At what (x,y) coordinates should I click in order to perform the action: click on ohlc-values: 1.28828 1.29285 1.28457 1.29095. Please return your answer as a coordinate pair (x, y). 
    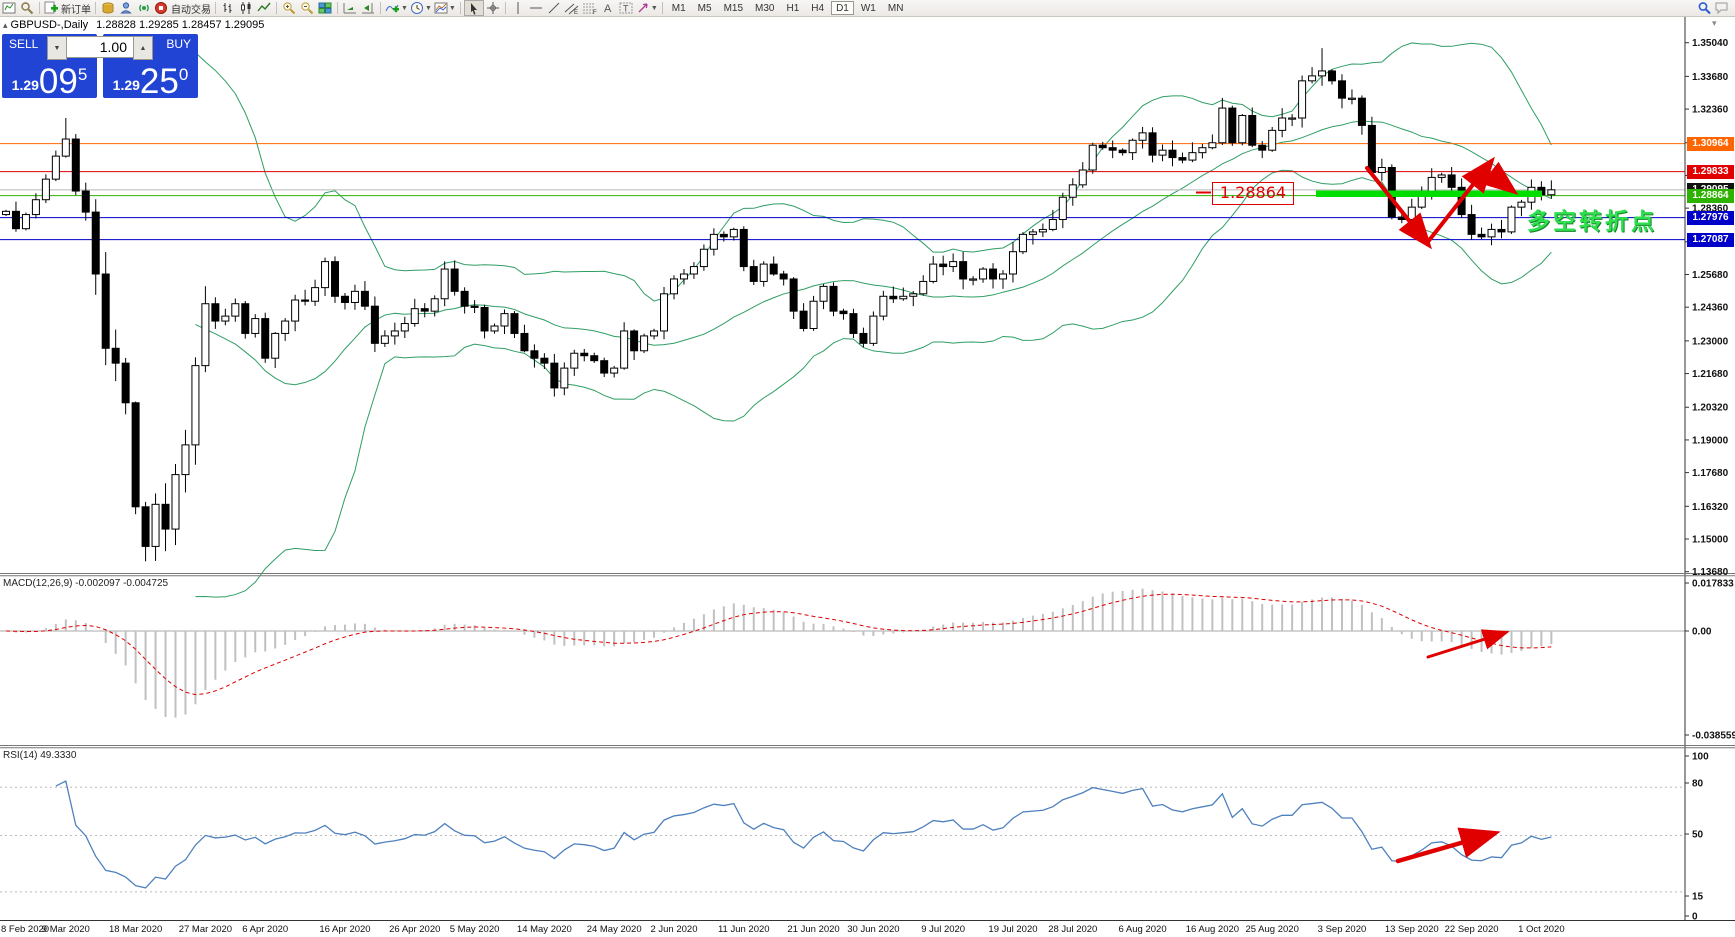
    Looking at the image, I should click on (180, 25).